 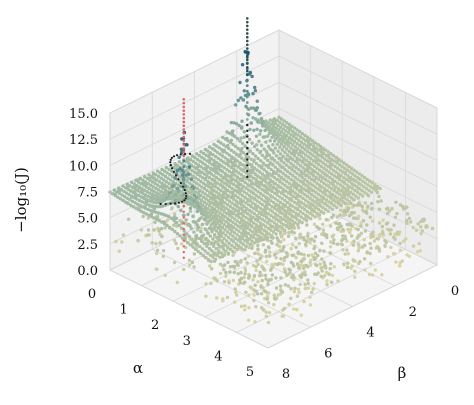 I want to click on peak-point, so click(x=247, y=91).